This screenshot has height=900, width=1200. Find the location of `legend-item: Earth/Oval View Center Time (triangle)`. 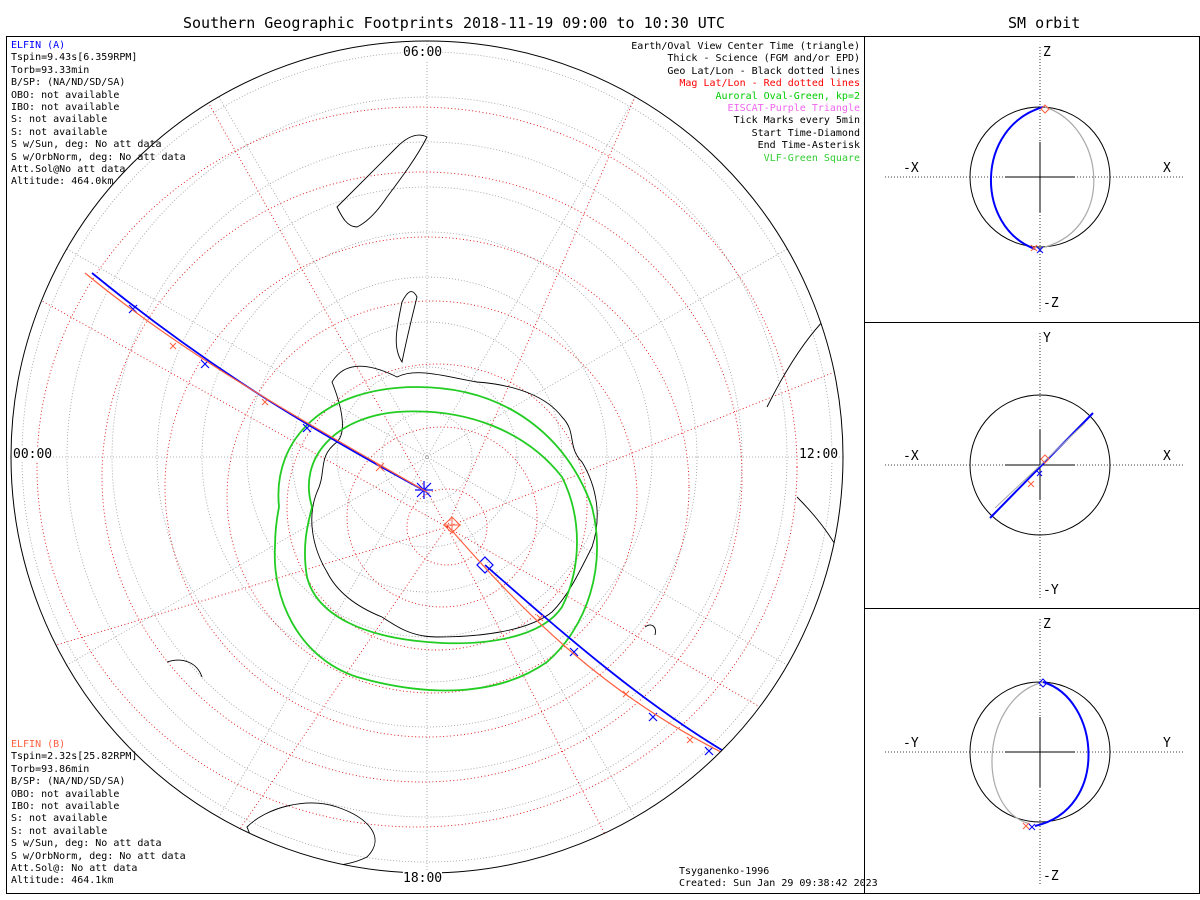

legend-item: Earth/Oval View Center Time (triangle) is located at coordinates (745, 46).